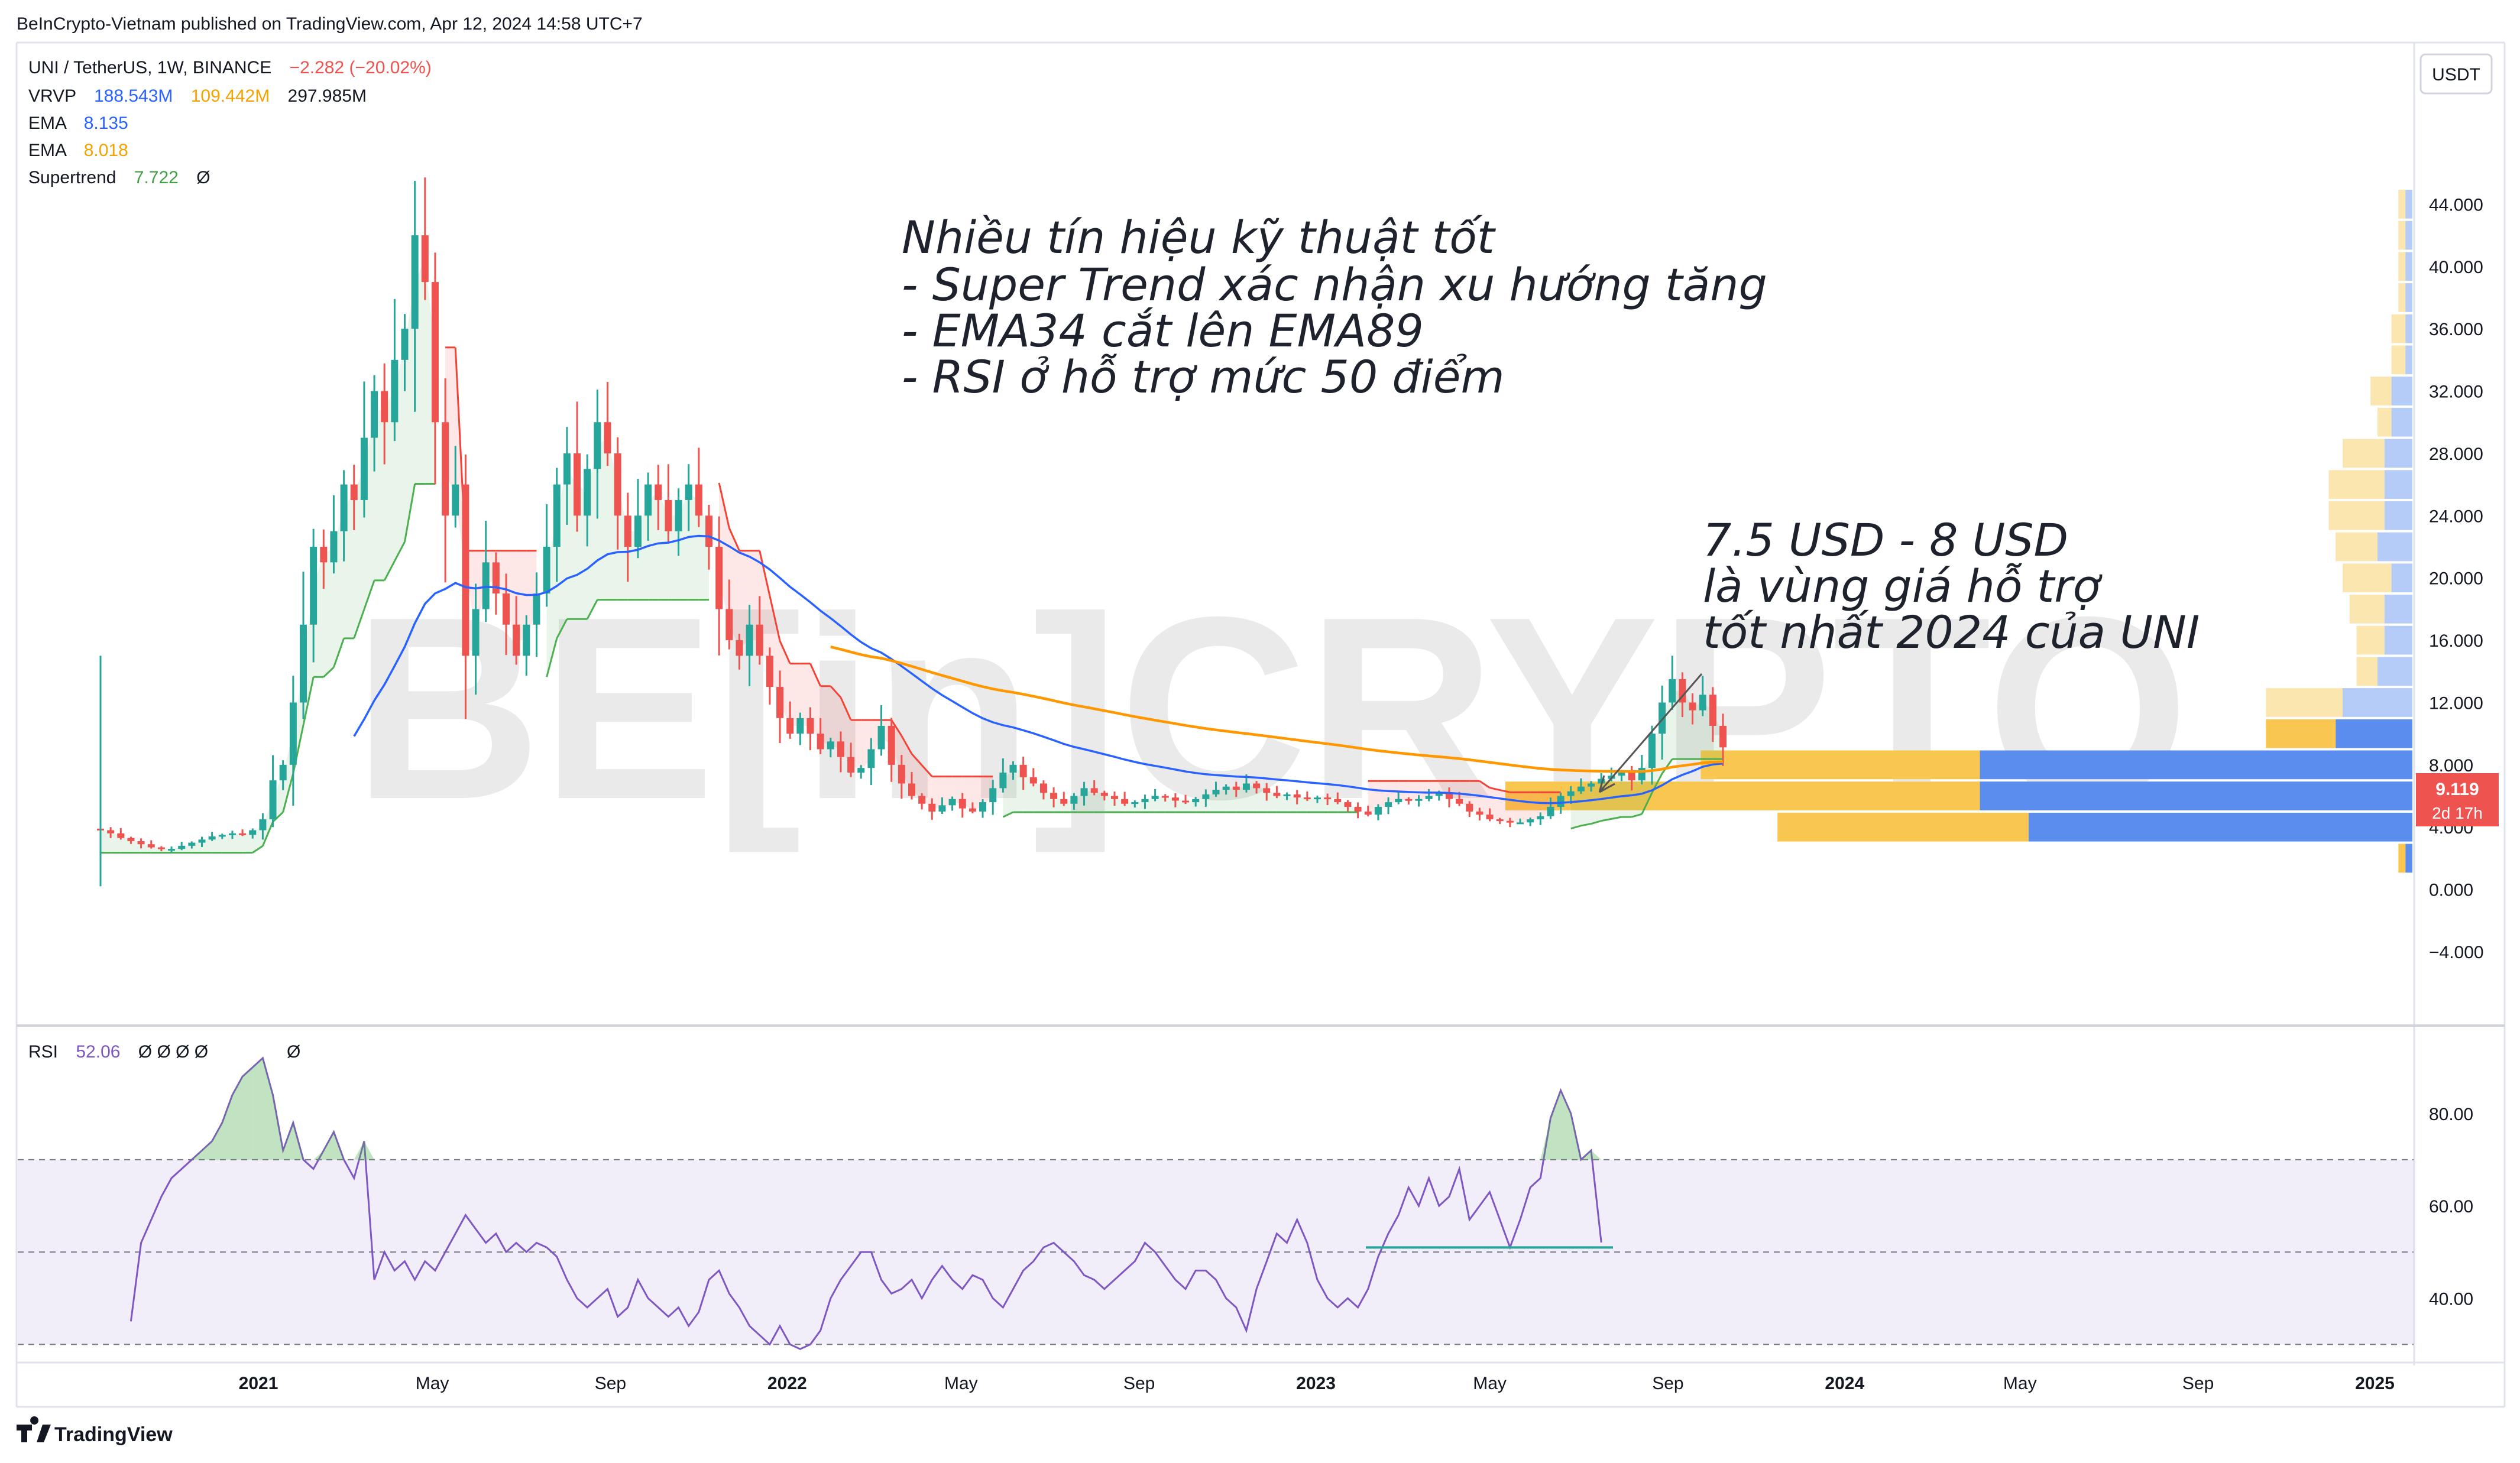 Image resolution: width=2520 pixels, height=1463 pixels. I want to click on currency-button: USDT, so click(2456, 75).